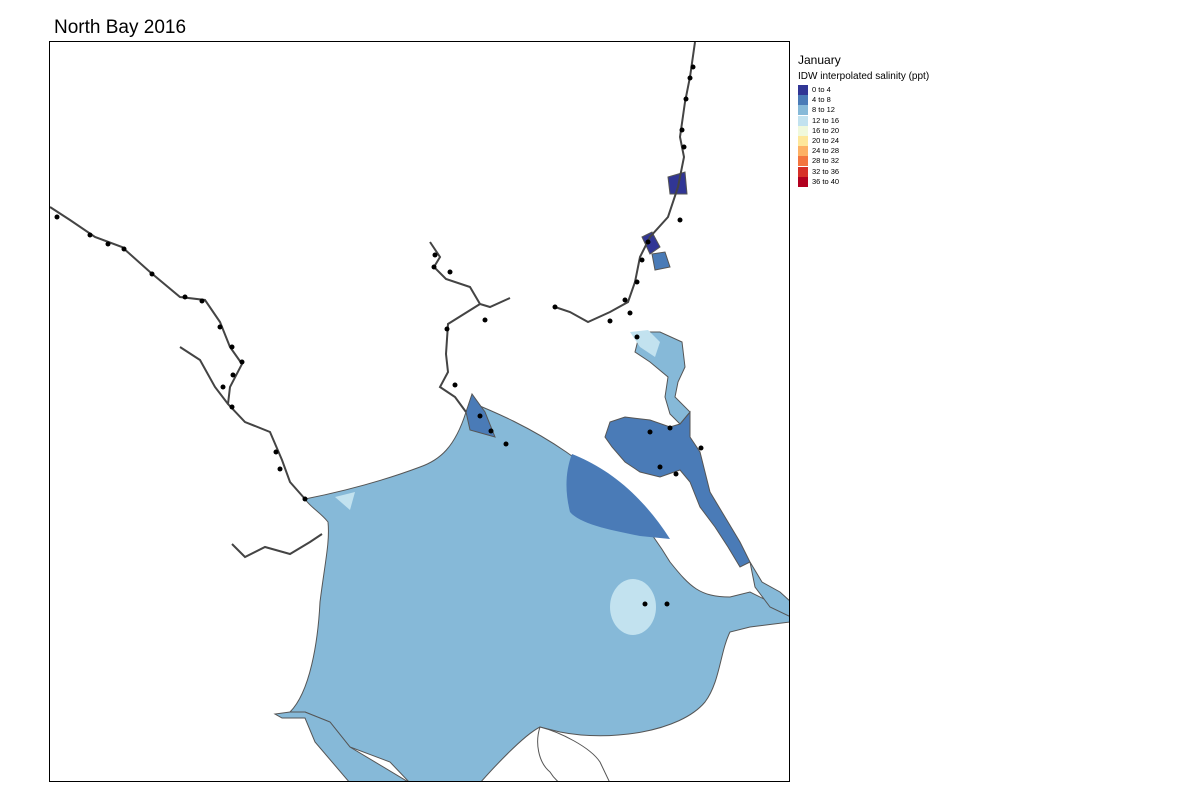 The height and width of the screenshot is (800, 1200). I want to click on zone-0to4-north, so click(677, 183).